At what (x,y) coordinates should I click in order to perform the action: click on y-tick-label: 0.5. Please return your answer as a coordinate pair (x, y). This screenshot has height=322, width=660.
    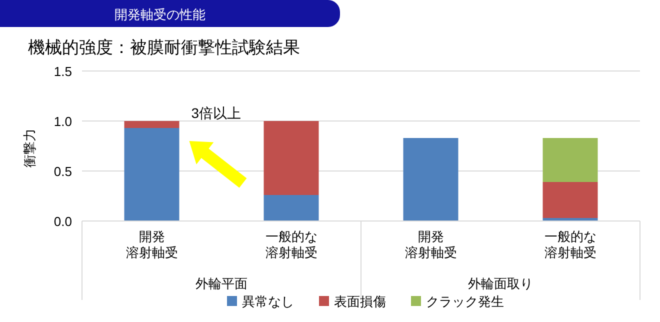
    Looking at the image, I should click on (63, 171).